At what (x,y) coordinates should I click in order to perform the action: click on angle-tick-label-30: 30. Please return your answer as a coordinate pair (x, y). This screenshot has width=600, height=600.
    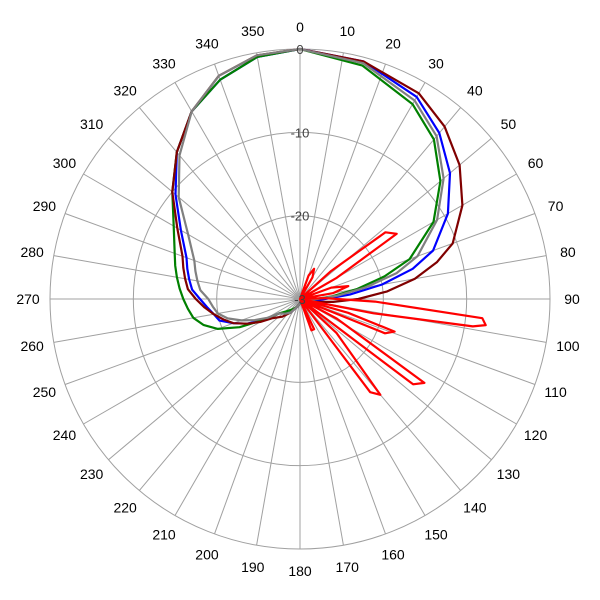
    Looking at the image, I should click on (436, 63).